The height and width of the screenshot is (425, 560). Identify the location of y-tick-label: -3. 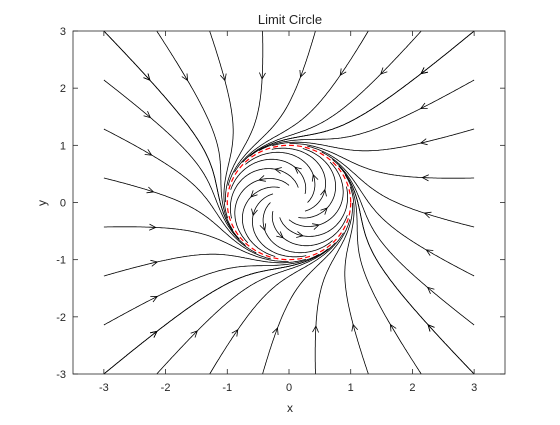
(61, 375).